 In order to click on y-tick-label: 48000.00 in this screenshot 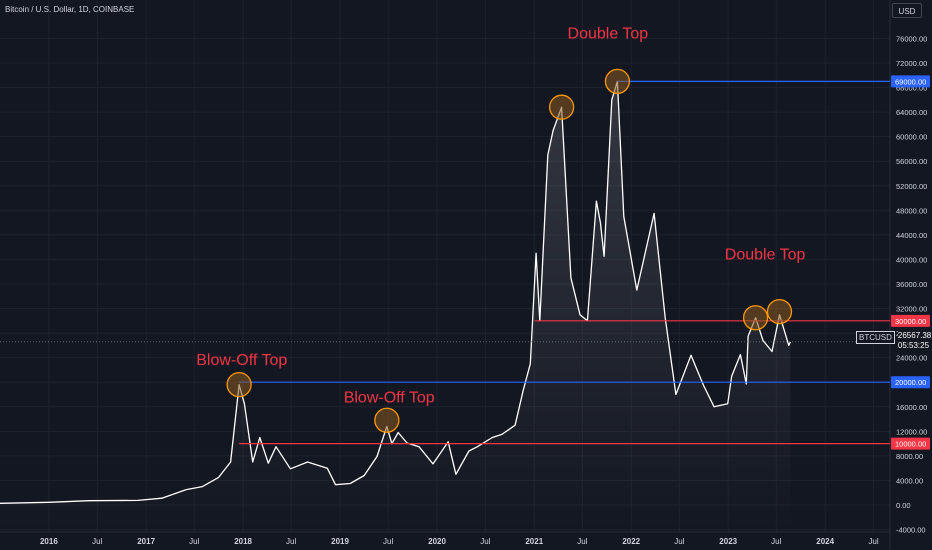, I will do `click(911, 210)`.